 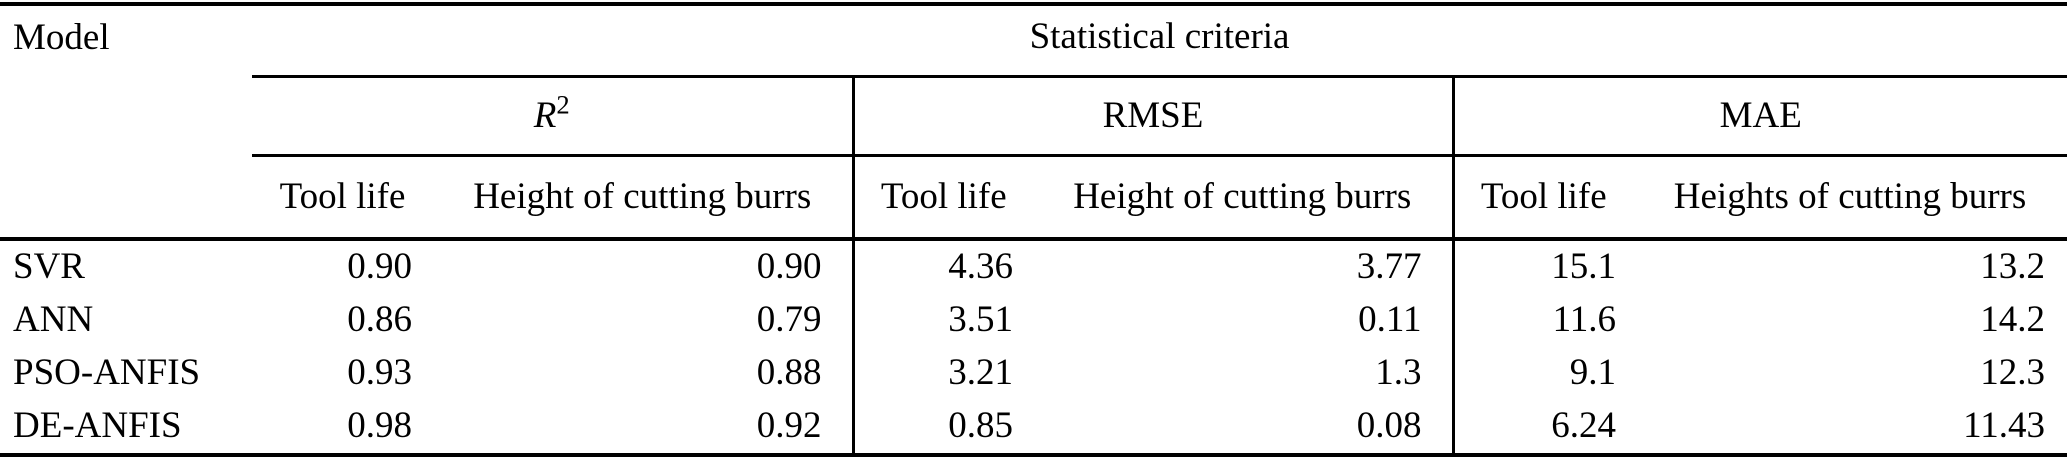 I want to click on cell-mae-tool-life: 6.24, so click(x=1542, y=427).